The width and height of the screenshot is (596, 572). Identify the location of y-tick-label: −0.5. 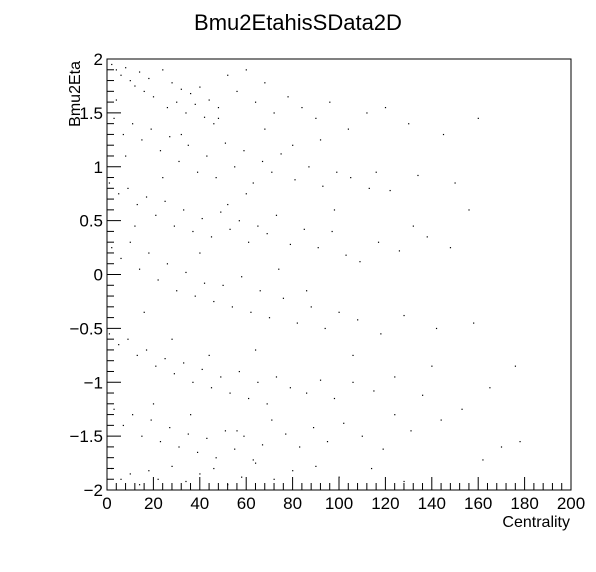
(86, 328).